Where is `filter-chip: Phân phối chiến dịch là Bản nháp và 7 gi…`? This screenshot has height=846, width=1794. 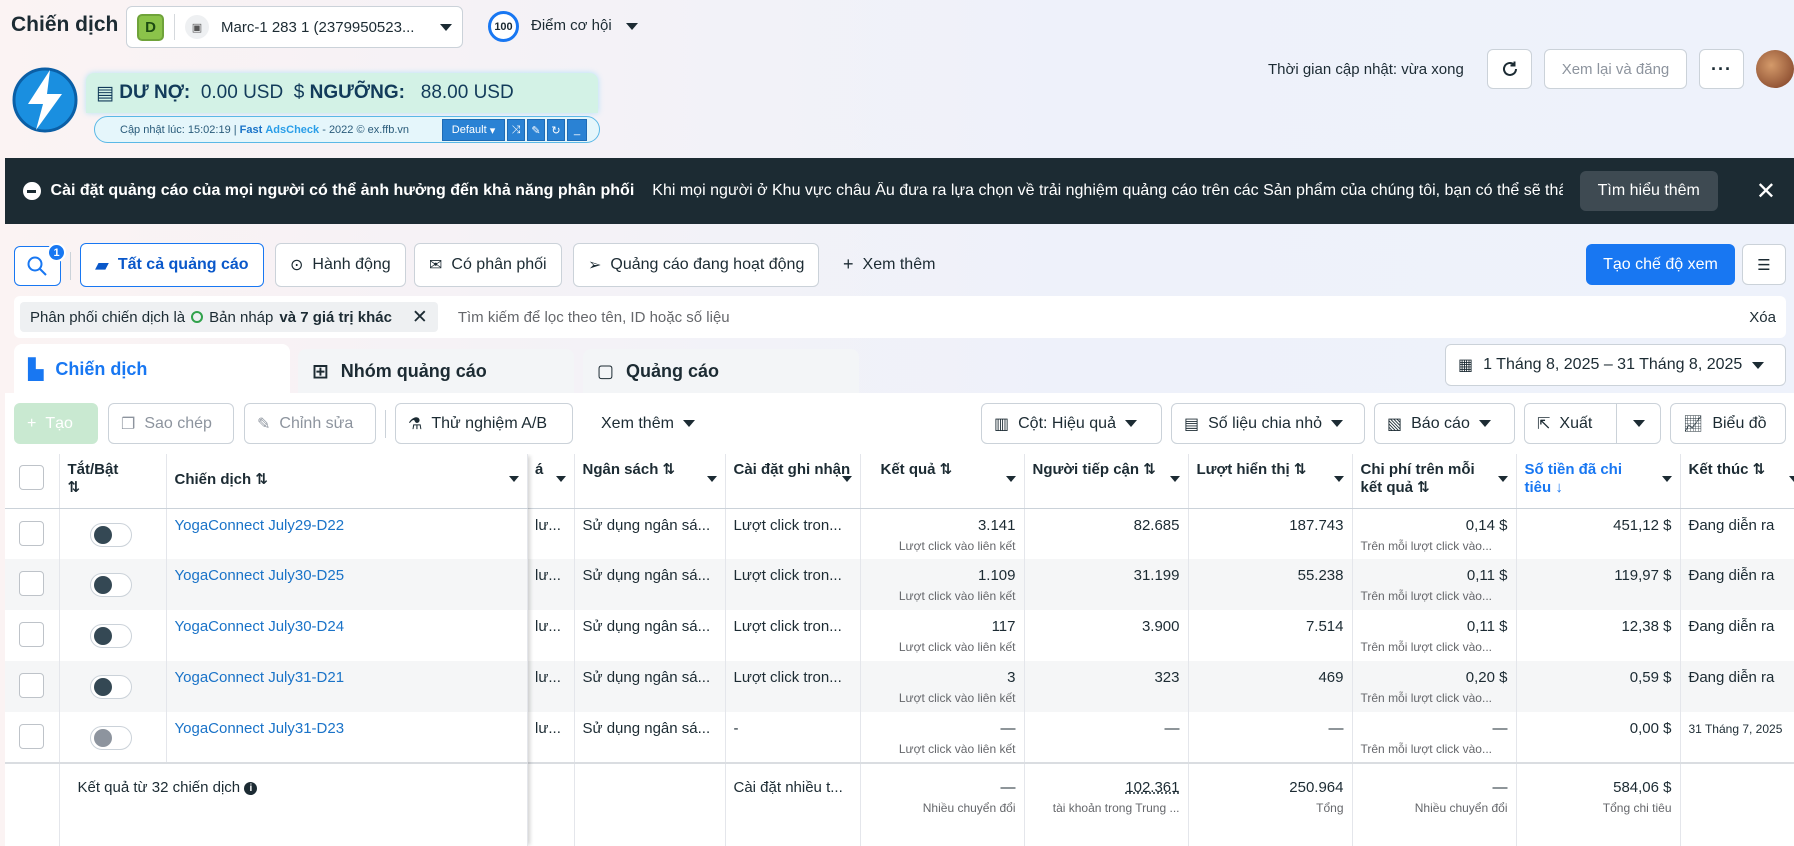 filter-chip: Phân phối chiến dịch là Bản nháp và 7 gi… is located at coordinates (229, 317).